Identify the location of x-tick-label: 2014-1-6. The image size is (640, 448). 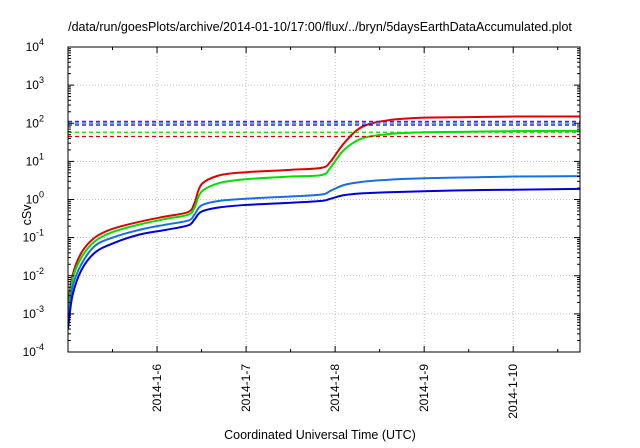
(157, 388).